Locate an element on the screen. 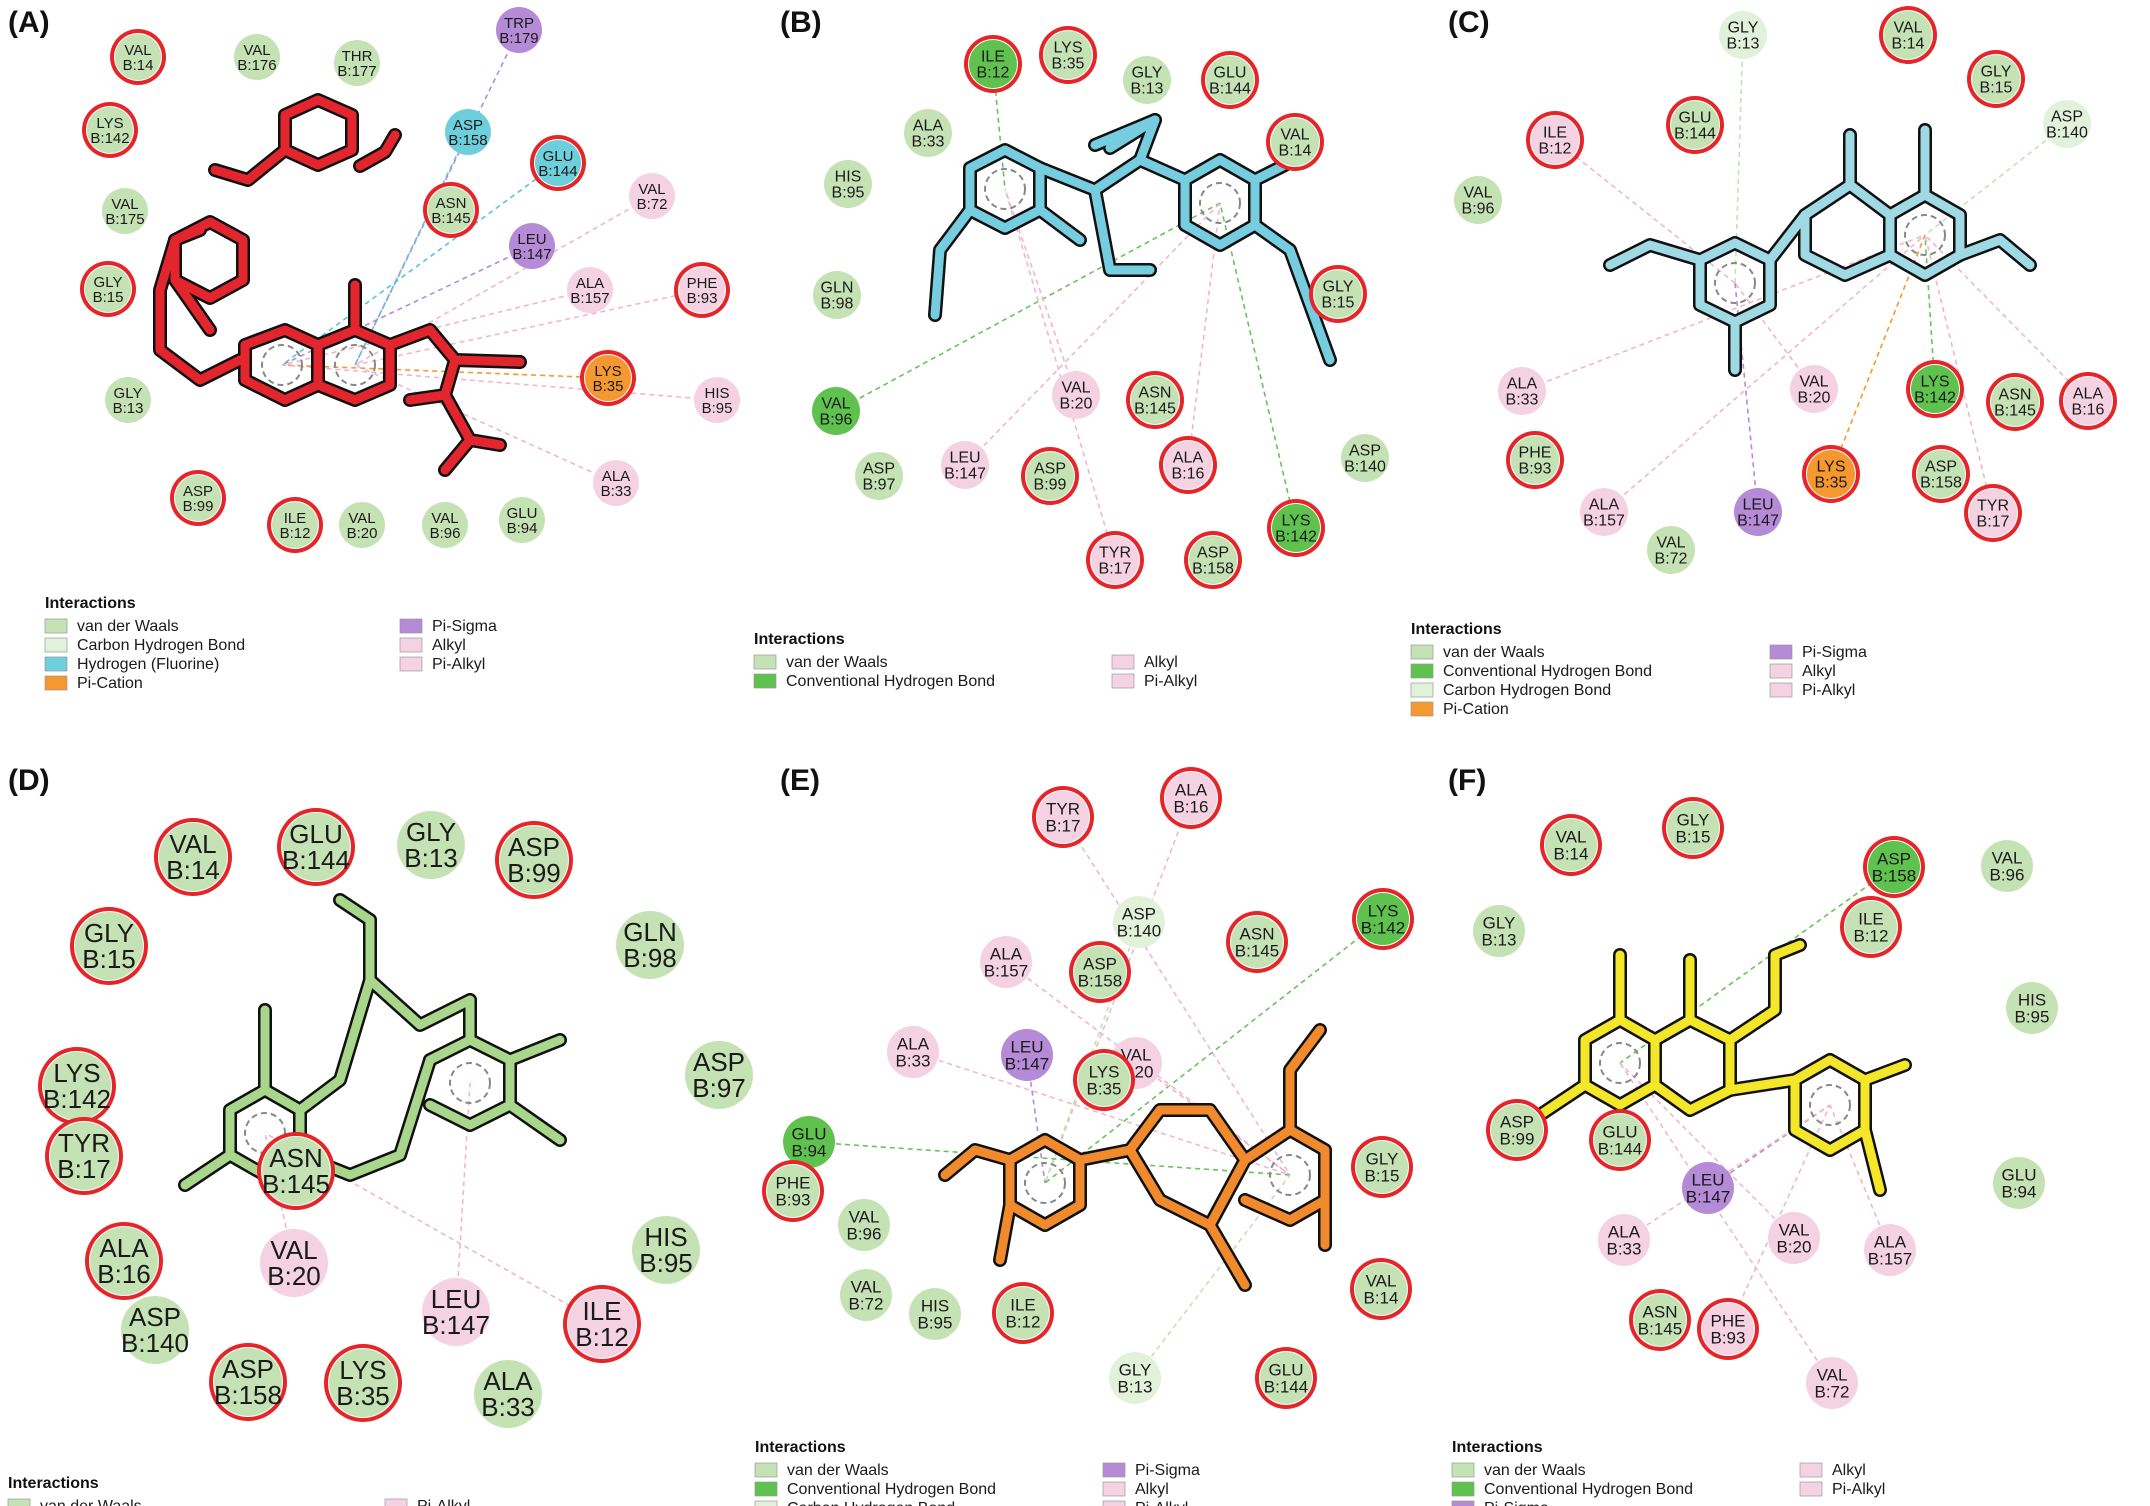 The height and width of the screenshot is (1506, 2150). residue-name: ALA is located at coordinates (928, 126).